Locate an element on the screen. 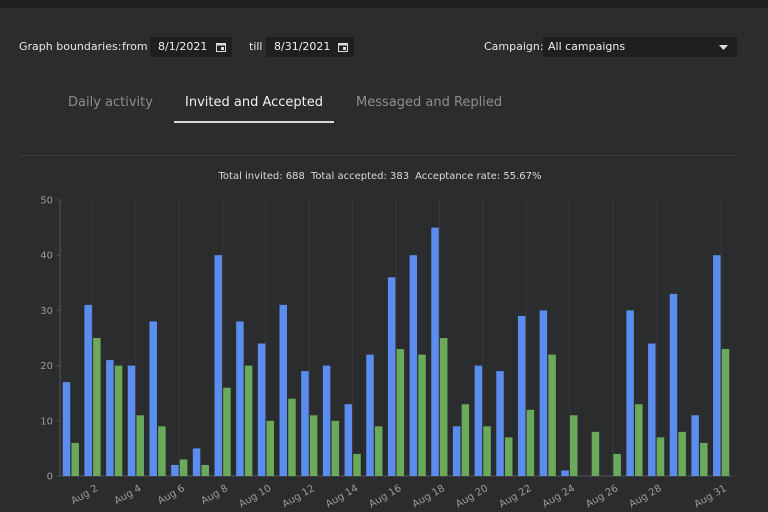  y-tick-label: 40 is located at coordinates (46, 256).